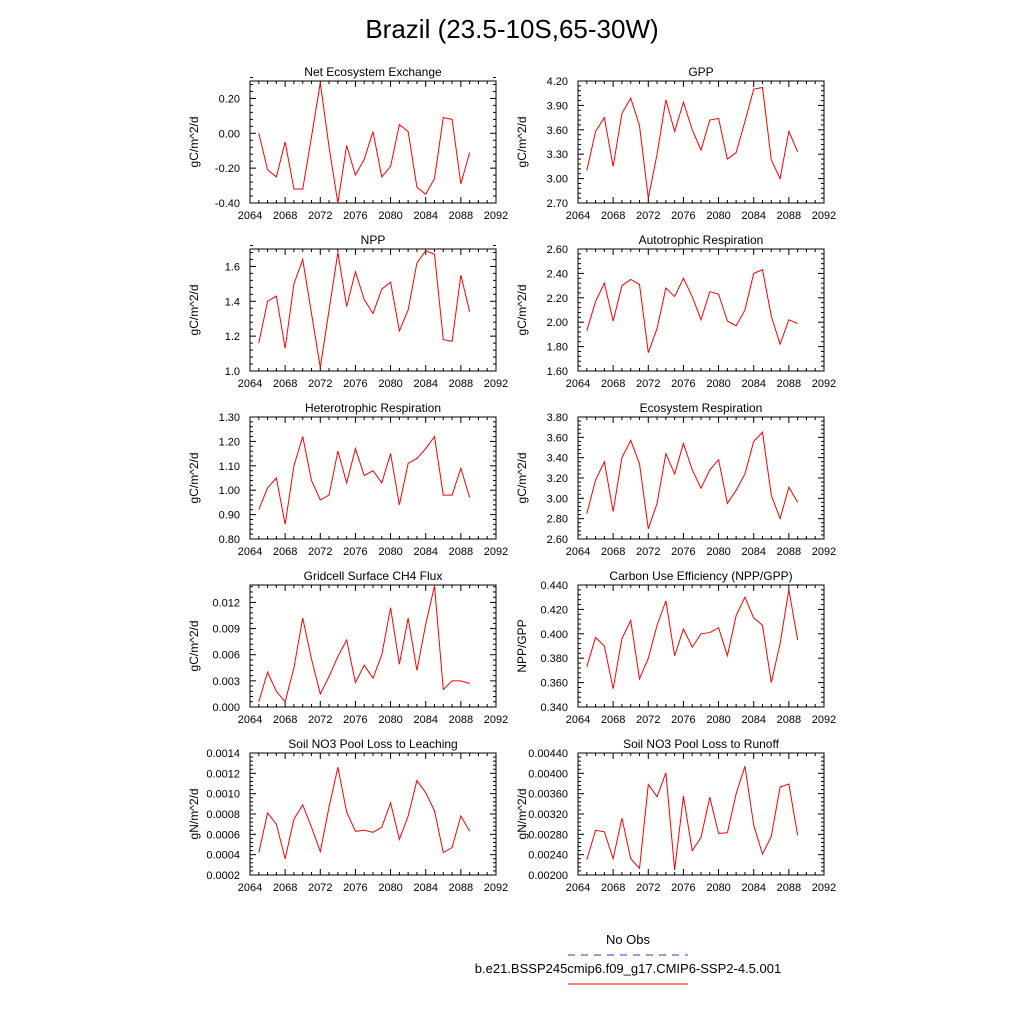  What do you see at coordinates (557, 299) in the screenshot?
I see `panel-3-y-tick-label: 2.20` at bounding box center [557, 299].